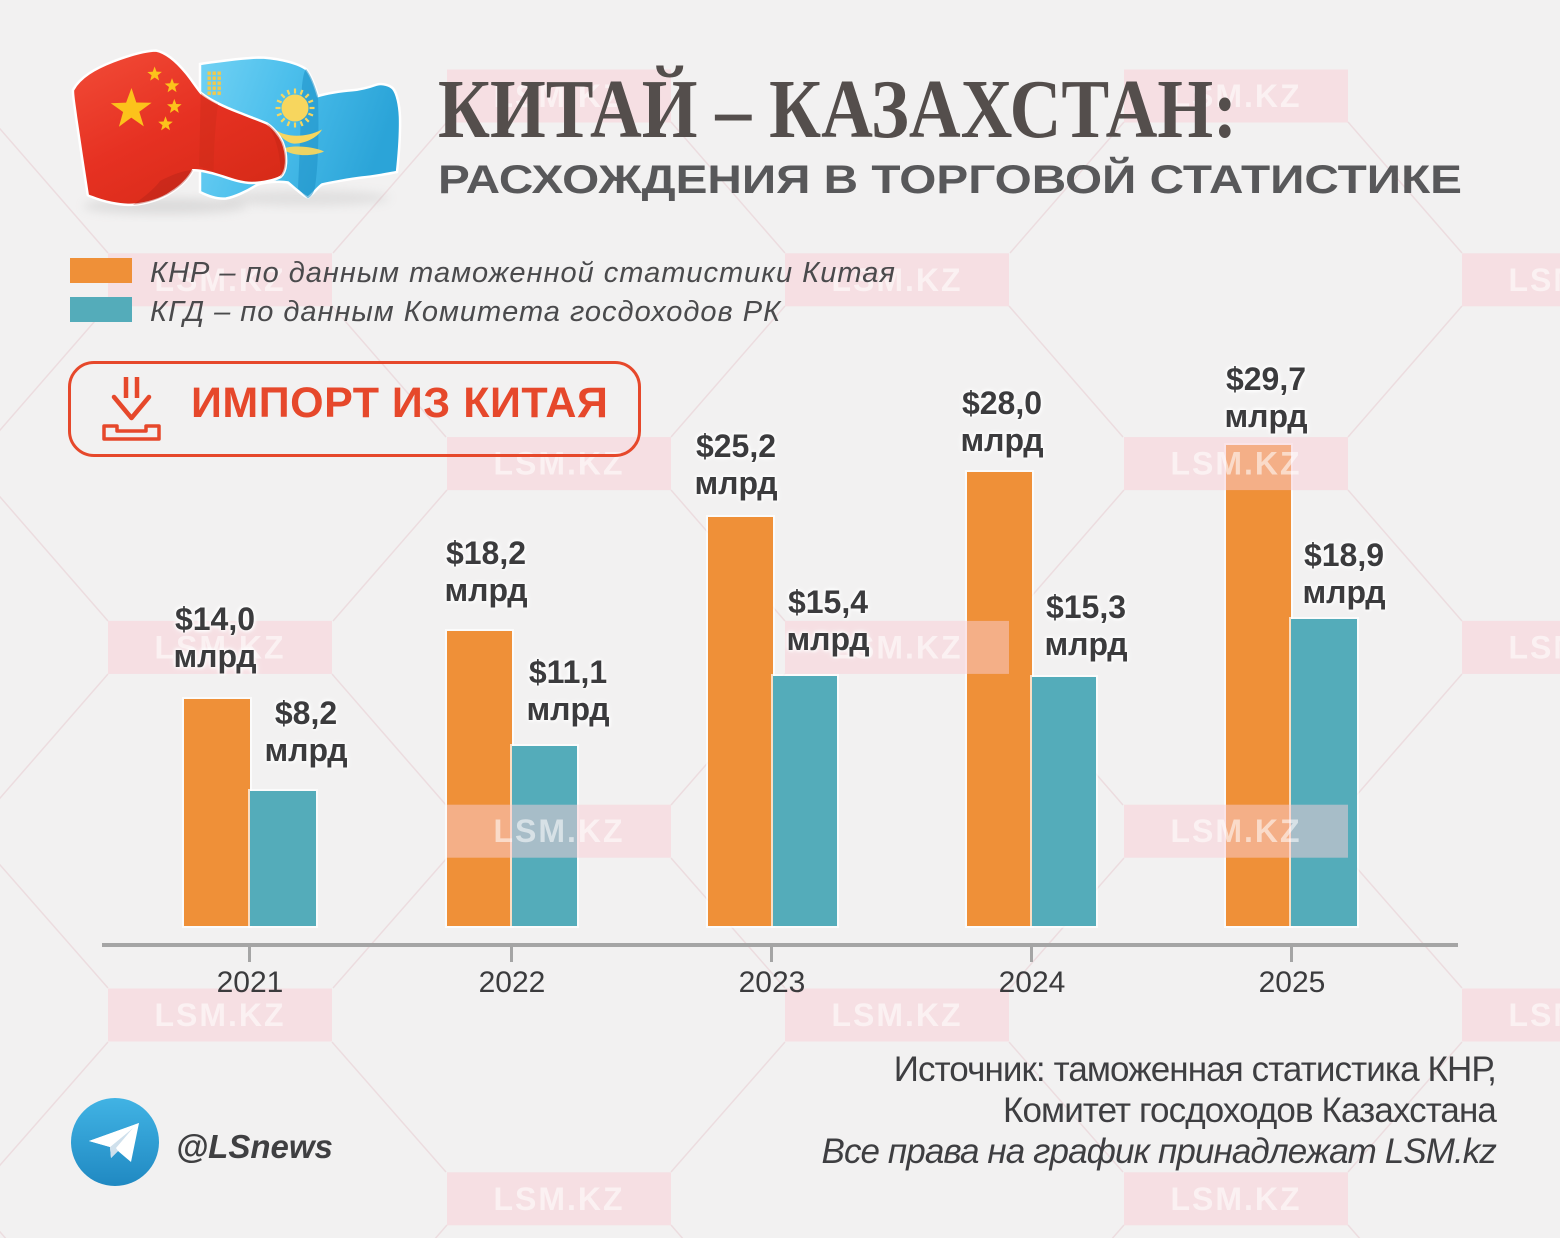  I want to click on svg-text: КИТАЙ – КАЗАХСТАН:, so click(837, 109).